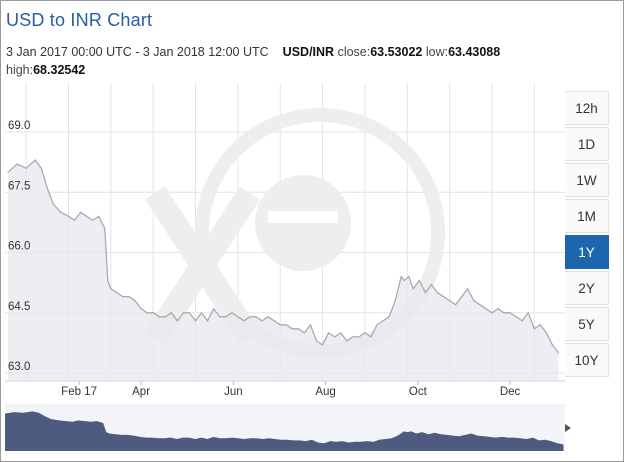 The height and width of the screenshot is (462, 624). Describe the element at coordinates (325, 392) in the screenshot. I see `x-tick-label: Aug` at that location.